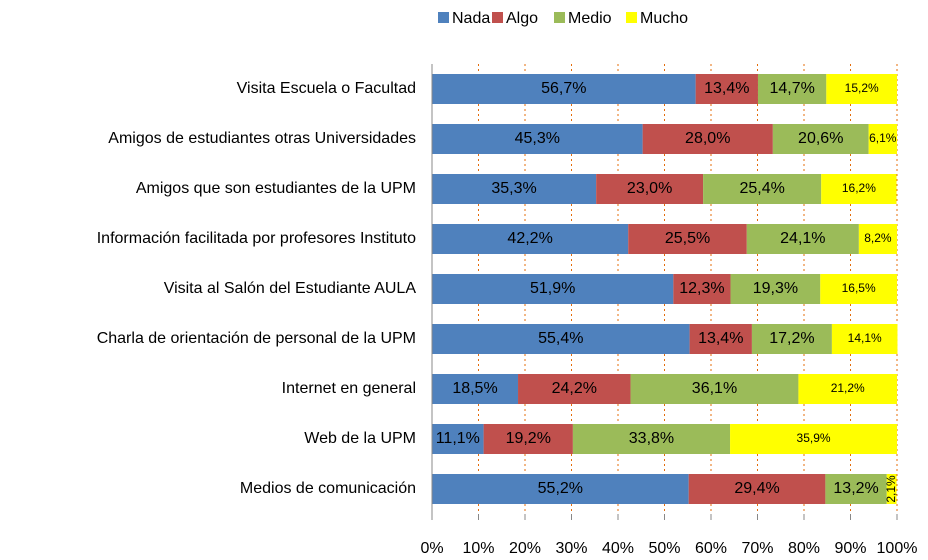 The image size is (928, 560). What do you see at coordinates (664, 548) in the screenshot?
I see `x-tick-label: 50%` at bounding box center [664, 548].